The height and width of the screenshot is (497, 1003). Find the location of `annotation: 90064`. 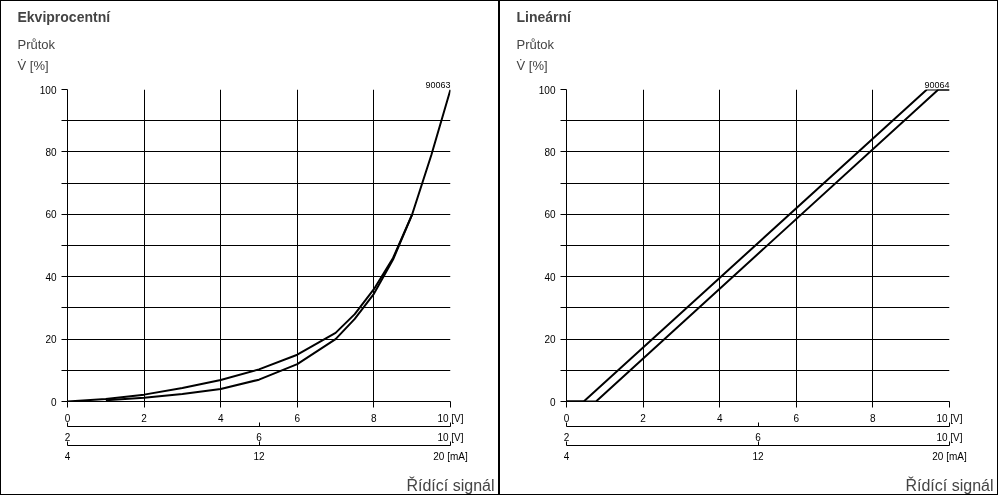

annotation: 90064 is located at coordinates (937, 84).